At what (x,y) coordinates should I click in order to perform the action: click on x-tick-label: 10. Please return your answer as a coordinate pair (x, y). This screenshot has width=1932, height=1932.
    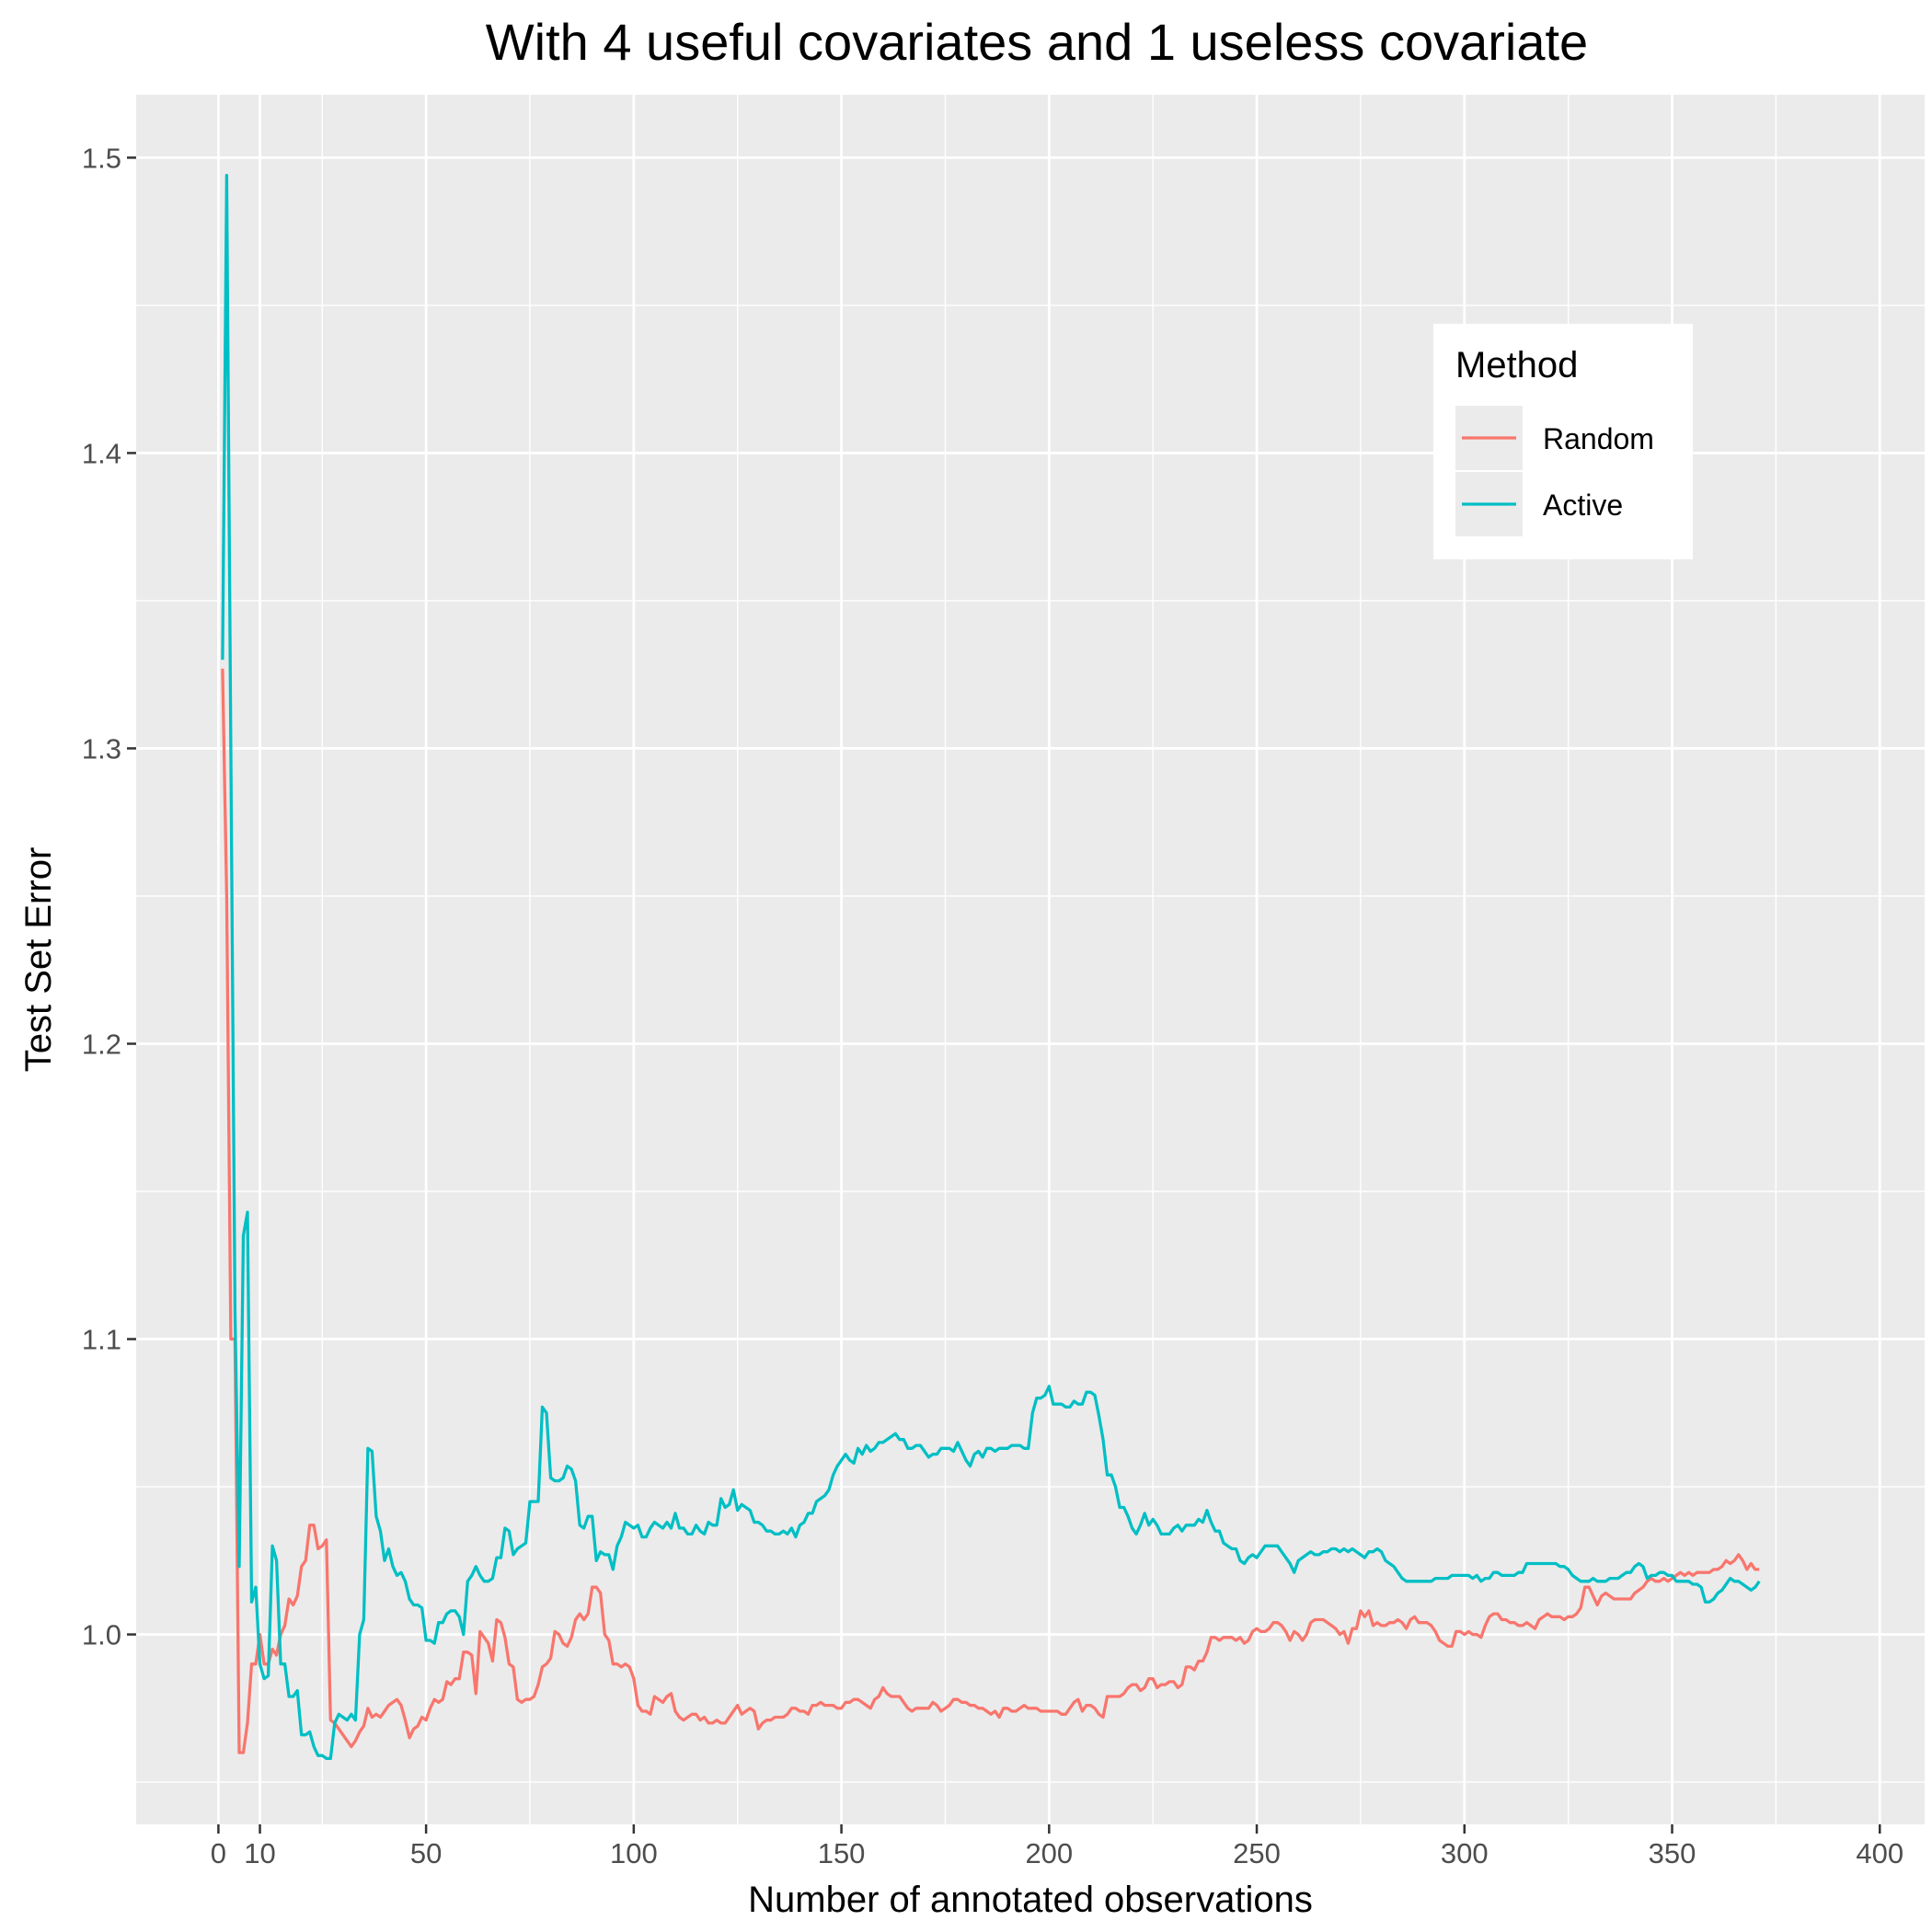
    Looking at the image, I should click on (259, 1853).